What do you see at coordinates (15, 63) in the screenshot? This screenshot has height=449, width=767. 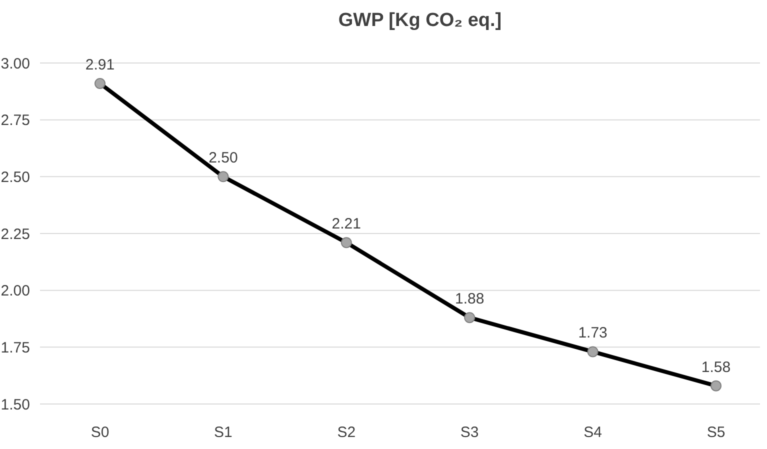 I see `y-tick-label: 3.00` at bounding box center [15, 63].